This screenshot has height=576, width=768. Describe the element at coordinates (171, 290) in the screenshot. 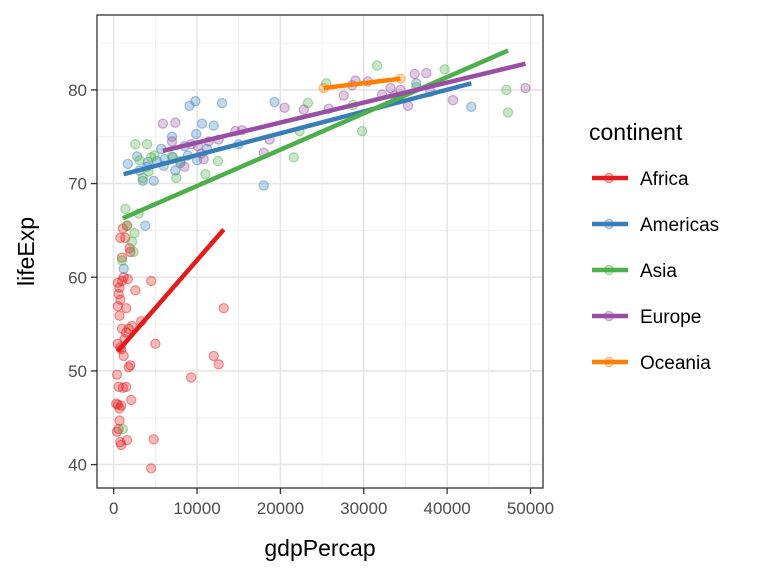

I see `trend-line-africa` at that location.